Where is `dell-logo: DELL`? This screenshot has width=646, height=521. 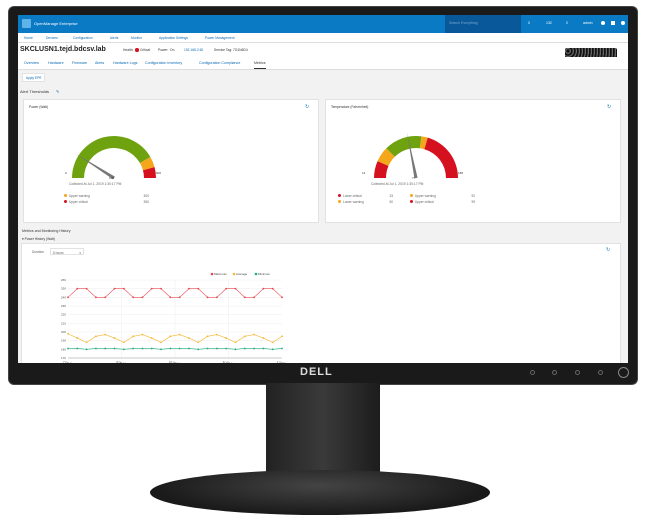 dell-logo: DELL is located at coordinates (316, 372).